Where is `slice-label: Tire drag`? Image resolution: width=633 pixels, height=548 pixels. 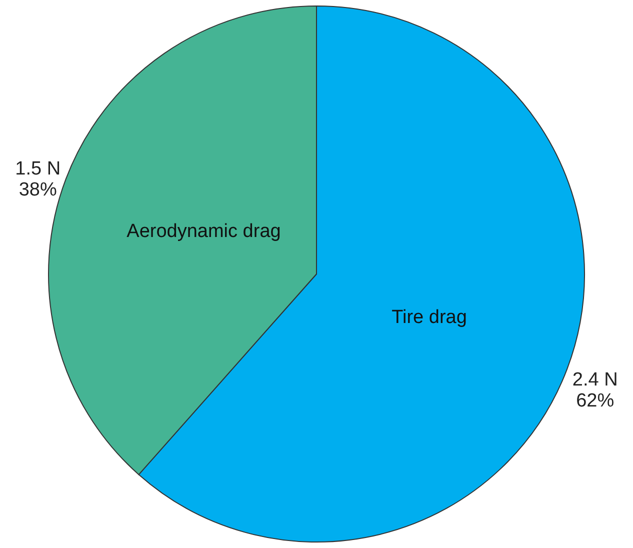 slice-label: Tire drag is located at coordinates (429, 317).